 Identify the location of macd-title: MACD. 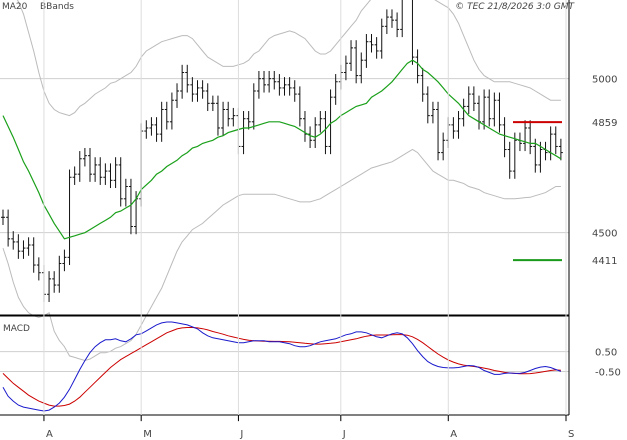
(16, 329).